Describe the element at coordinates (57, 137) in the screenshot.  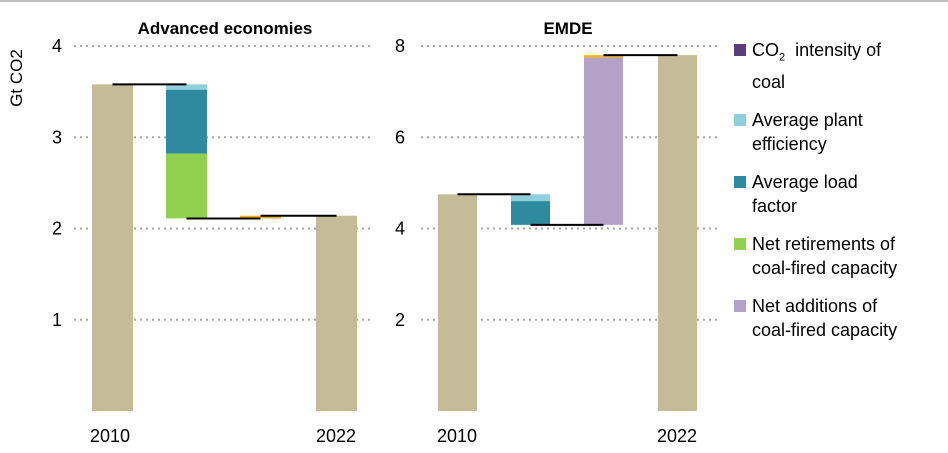
I see `y-tick-label: 3` at that location.